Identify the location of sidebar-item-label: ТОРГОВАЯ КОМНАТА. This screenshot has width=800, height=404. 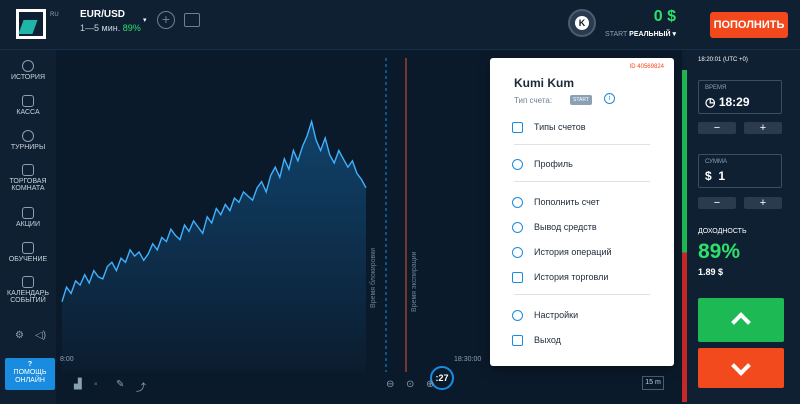
(28, 185).